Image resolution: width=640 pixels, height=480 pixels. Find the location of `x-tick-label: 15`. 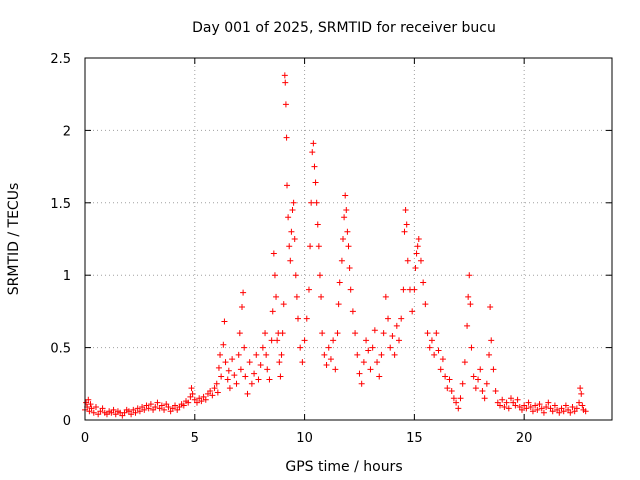

x-tick-label: 15 is located at coordinates (414, 438).